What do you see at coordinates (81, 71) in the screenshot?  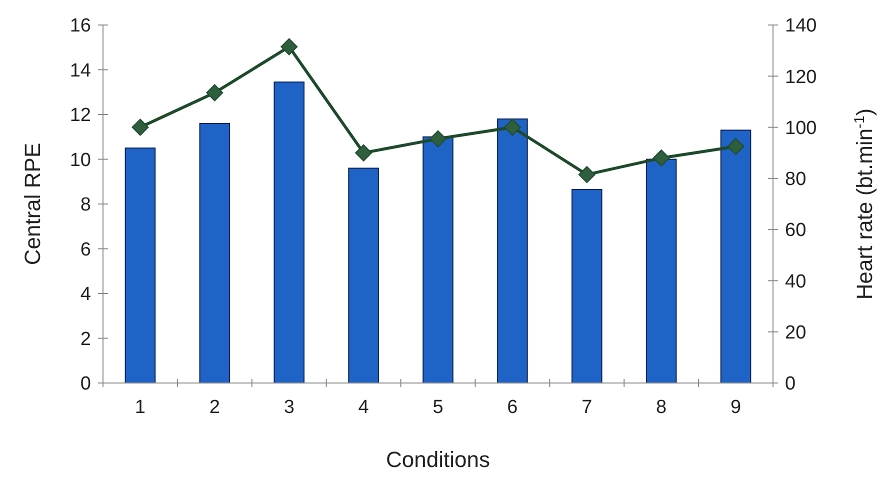 I see `y-tick-label: 14` at bounding box center [81, 71].